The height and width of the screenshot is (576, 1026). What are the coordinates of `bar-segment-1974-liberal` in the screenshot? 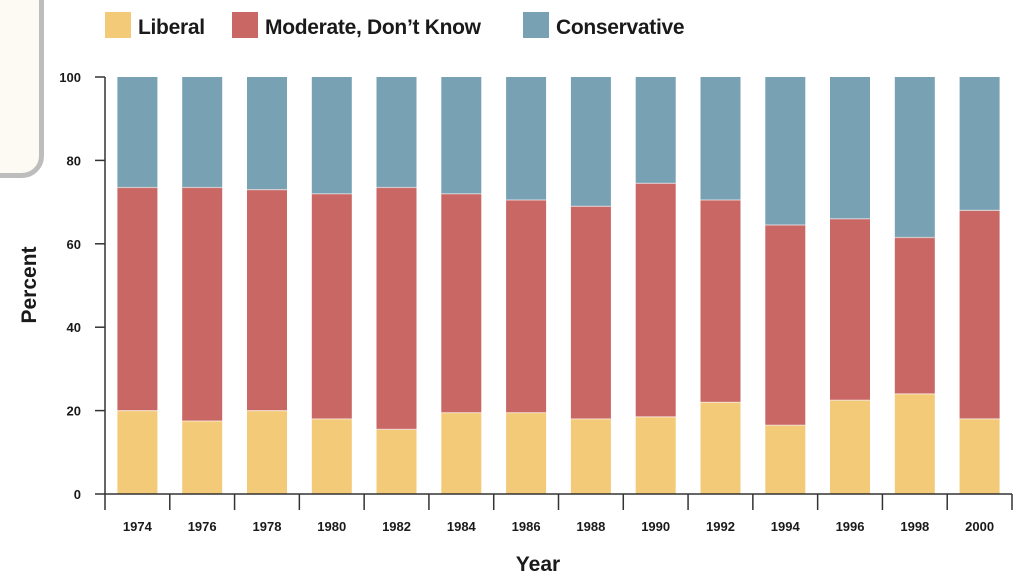 It's located at (137, 452).